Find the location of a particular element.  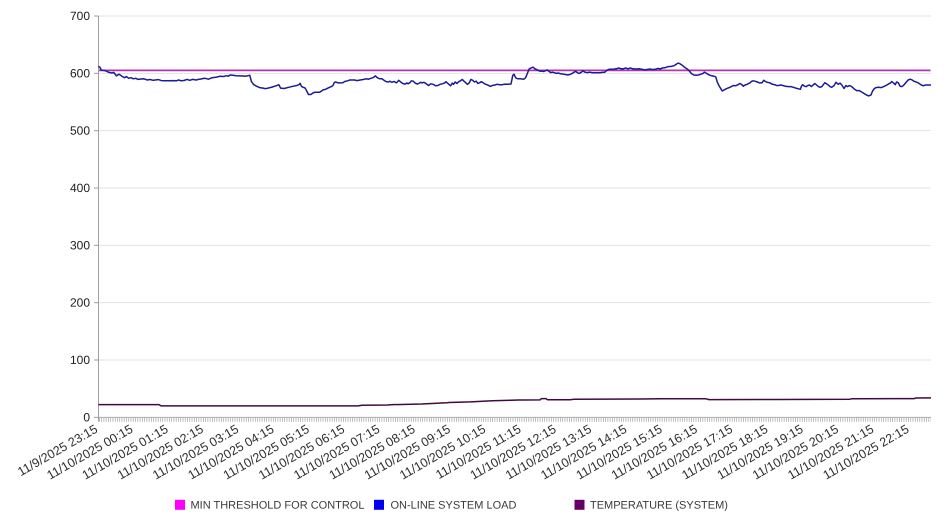

svg-text: 400 is located at coordinates (80, 188).